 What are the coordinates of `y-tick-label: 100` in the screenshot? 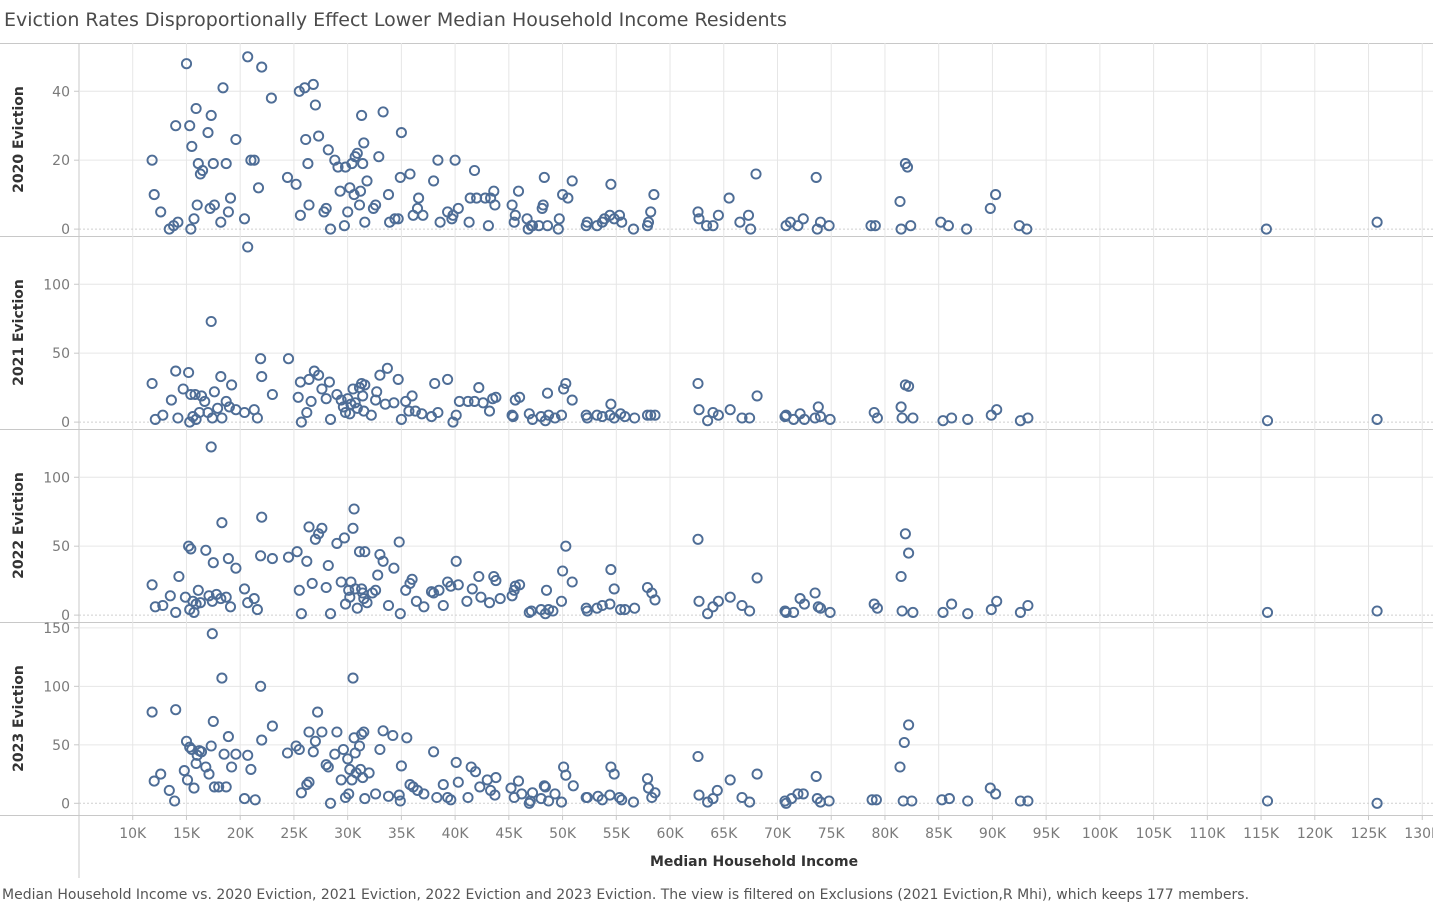 It's located at (56, 687).